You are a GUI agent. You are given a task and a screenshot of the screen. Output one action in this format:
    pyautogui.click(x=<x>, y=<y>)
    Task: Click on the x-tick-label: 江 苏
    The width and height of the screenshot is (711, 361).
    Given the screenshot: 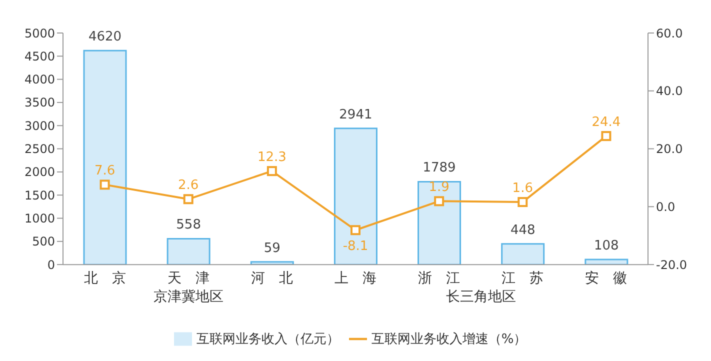 What is the action you would take?
    pyautogui.click(x=523, y=278)
    